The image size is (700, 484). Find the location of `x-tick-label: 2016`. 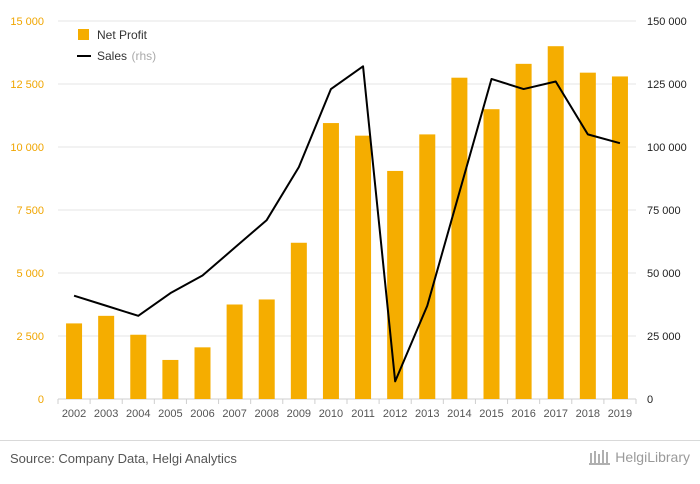

x-tick-label: 2016 is located at coordinates (523, 414).